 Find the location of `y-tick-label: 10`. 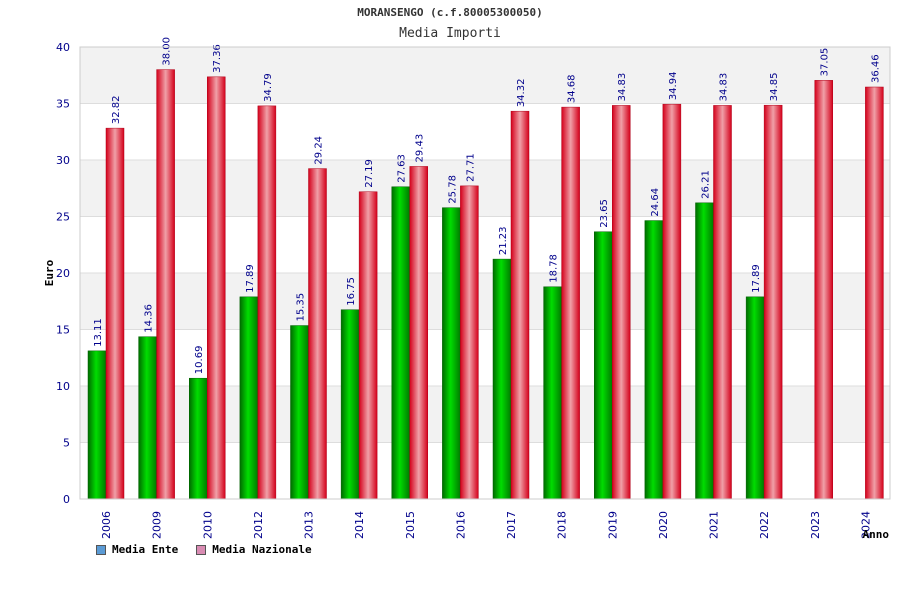

y-tick-label: 10 is located at coordinates (63, 386).